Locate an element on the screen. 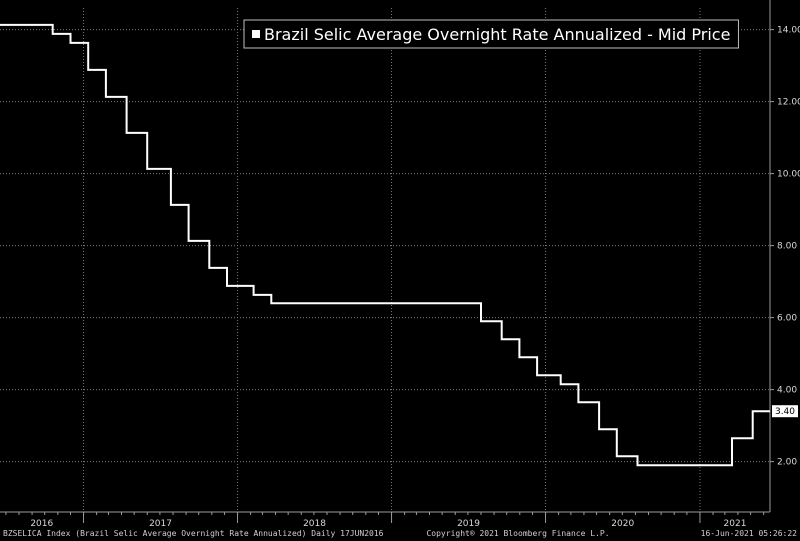  legend-swatch is located at coordinates (256, 34).